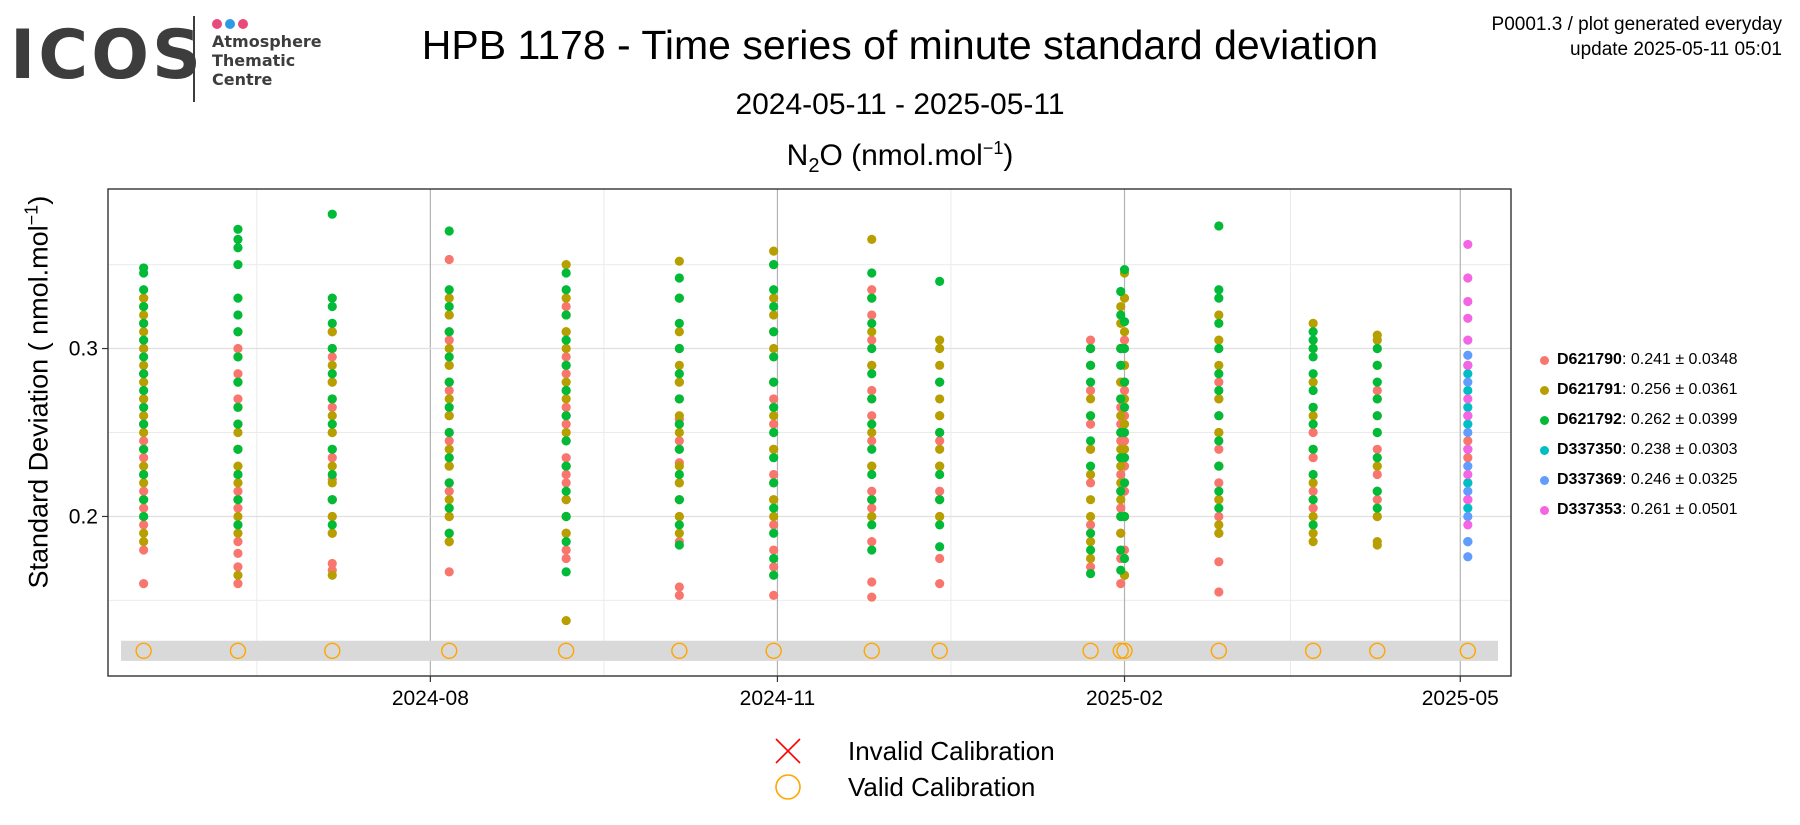 The image size is (1800, 825). What do you see at coordinates (38, 407) in the screenshot?
I see `y-axis-label-pre: Standard Deviation ( nmol.mol` at bounding box center [38, 407].